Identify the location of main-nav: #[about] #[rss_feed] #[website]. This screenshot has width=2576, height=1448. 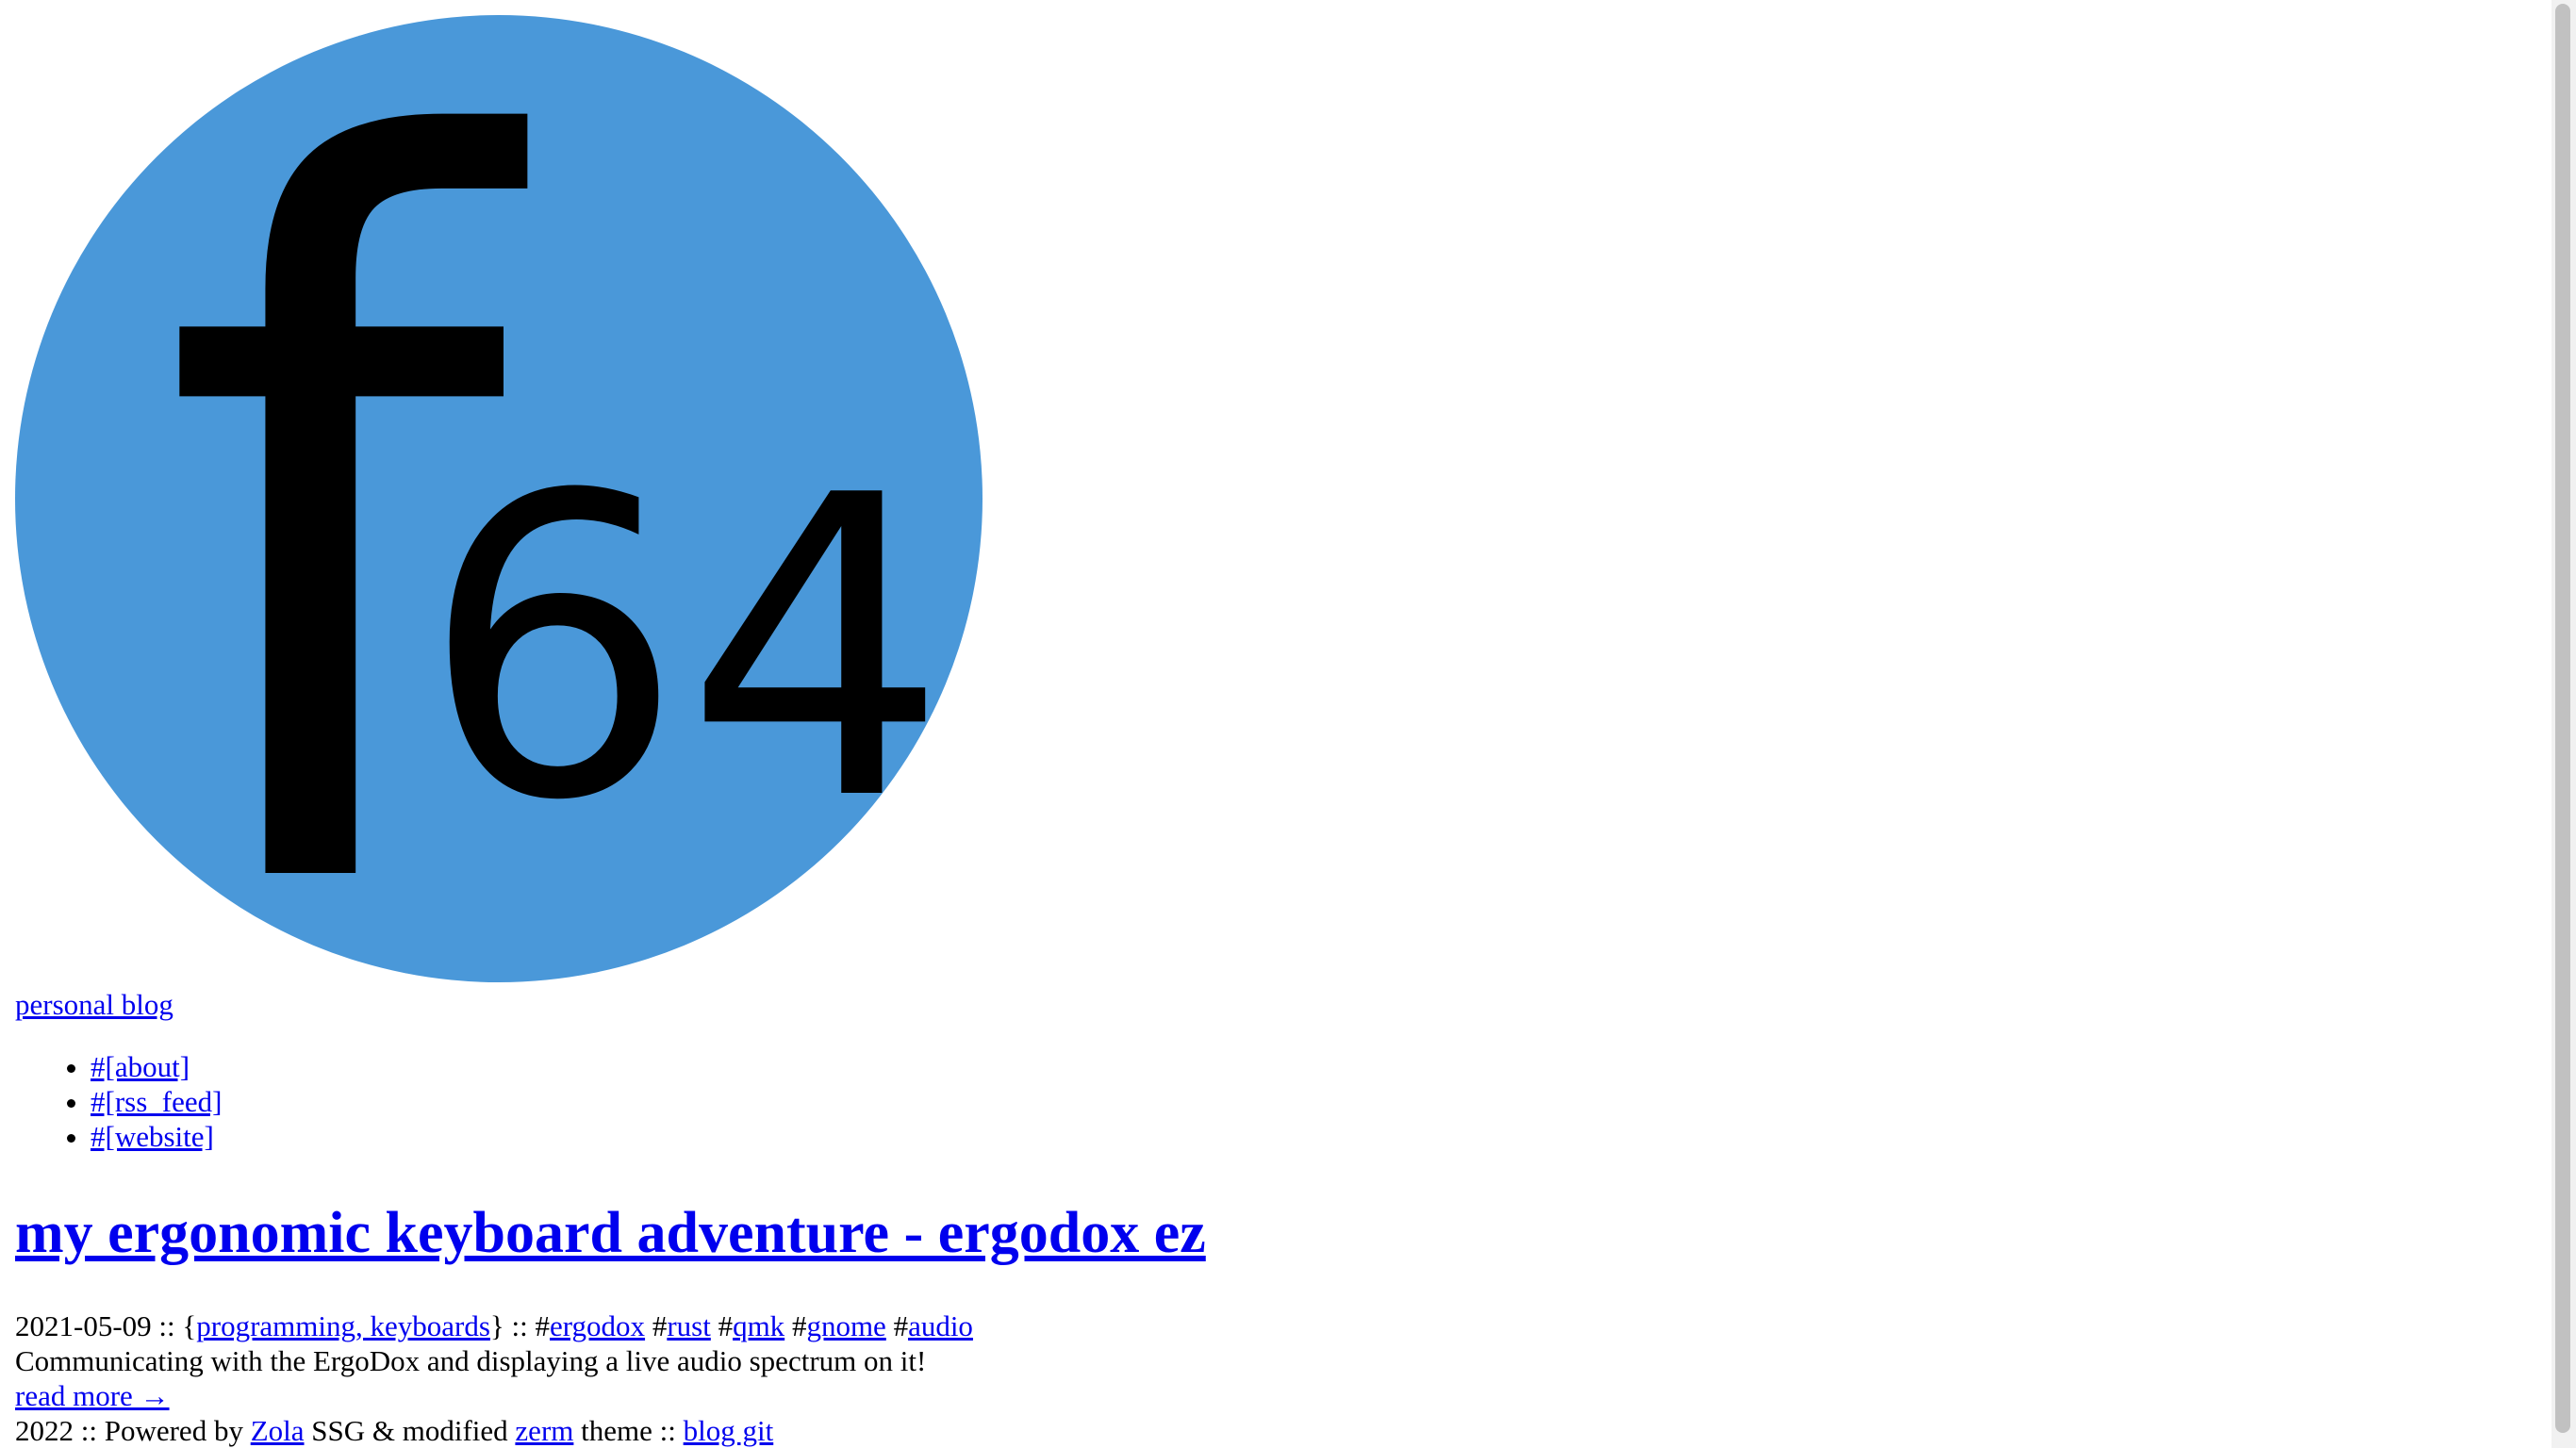
(133, 1101).